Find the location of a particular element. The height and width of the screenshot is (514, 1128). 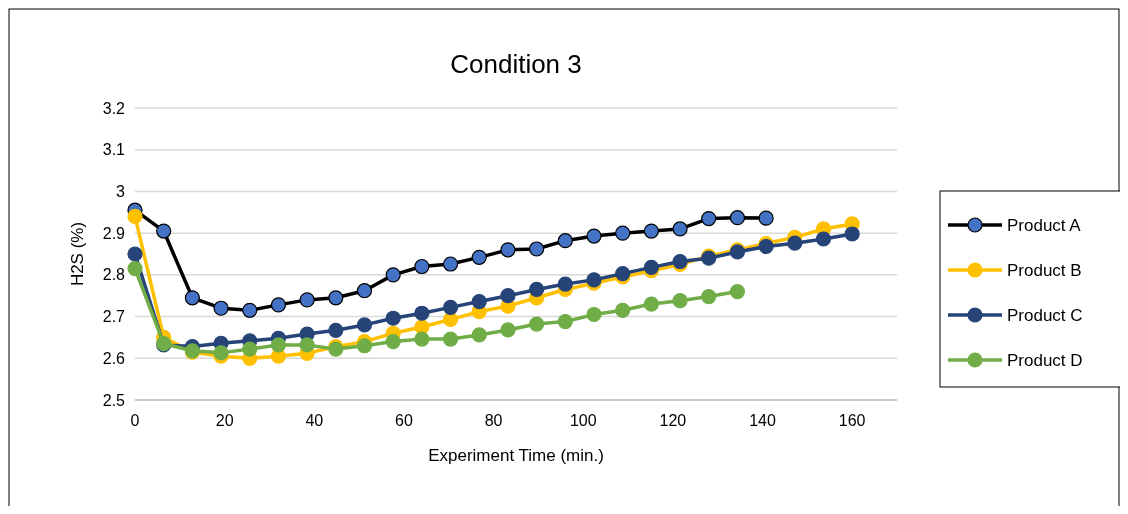

x-tick-label: 80 is located at coordinates (493, 420).